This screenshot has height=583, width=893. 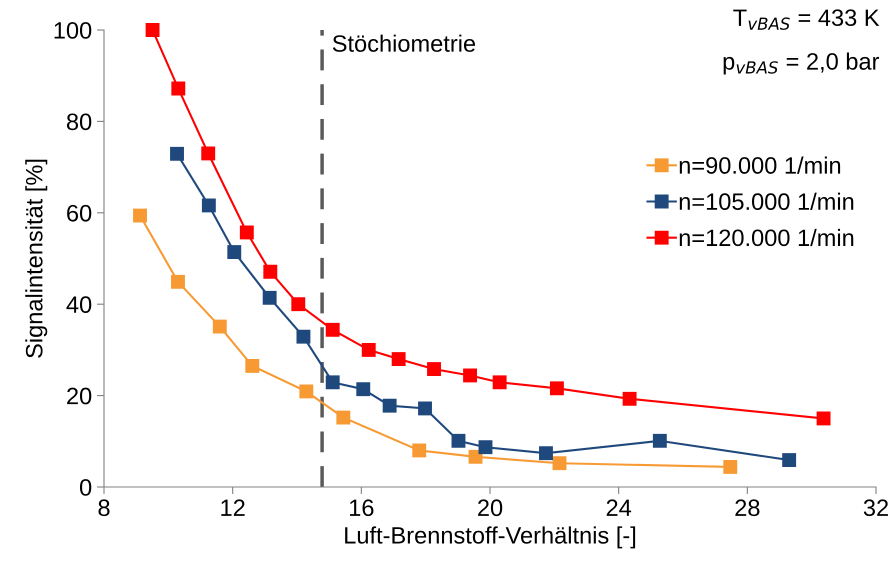 What do you see at coordinates (79, 121) in the screenshot?
I see `y-tick-label: 80` at bounding box center [79, 121].